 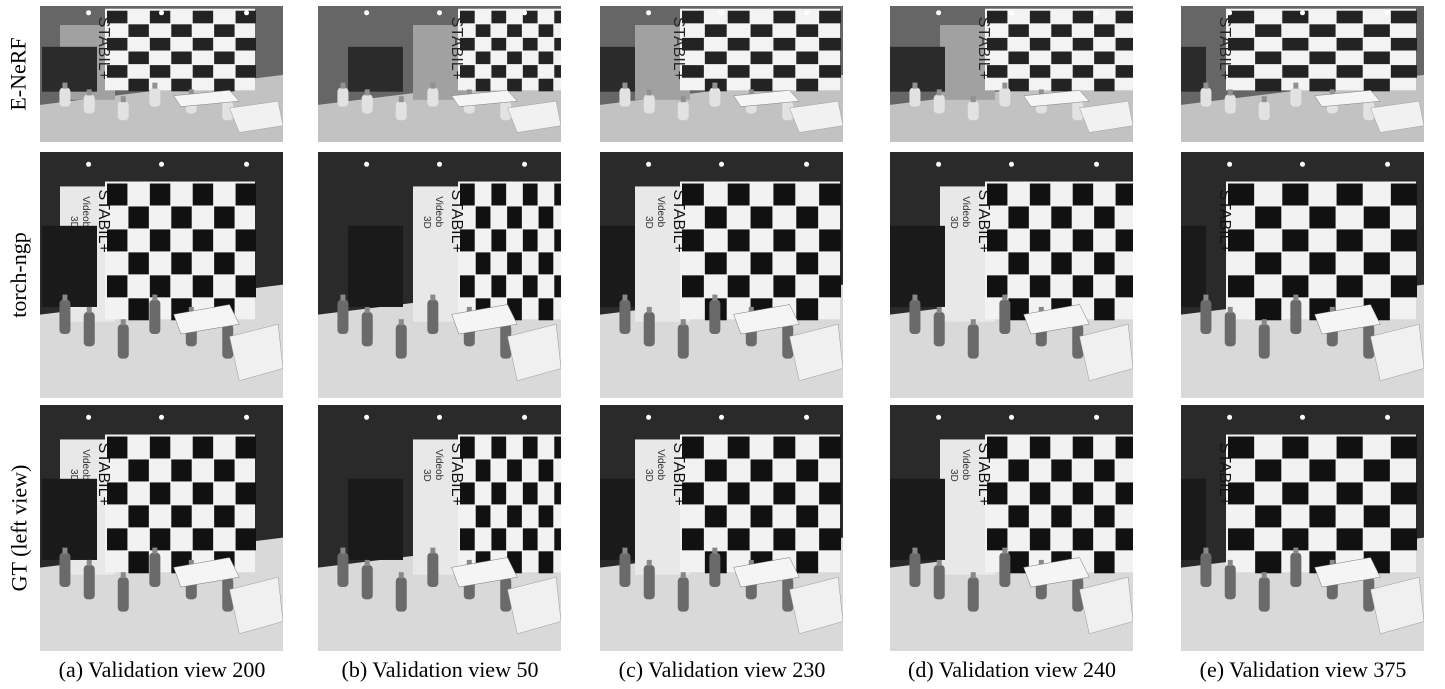 I want to click on row-label-text: GT (left view), so click(x=19, y=528).